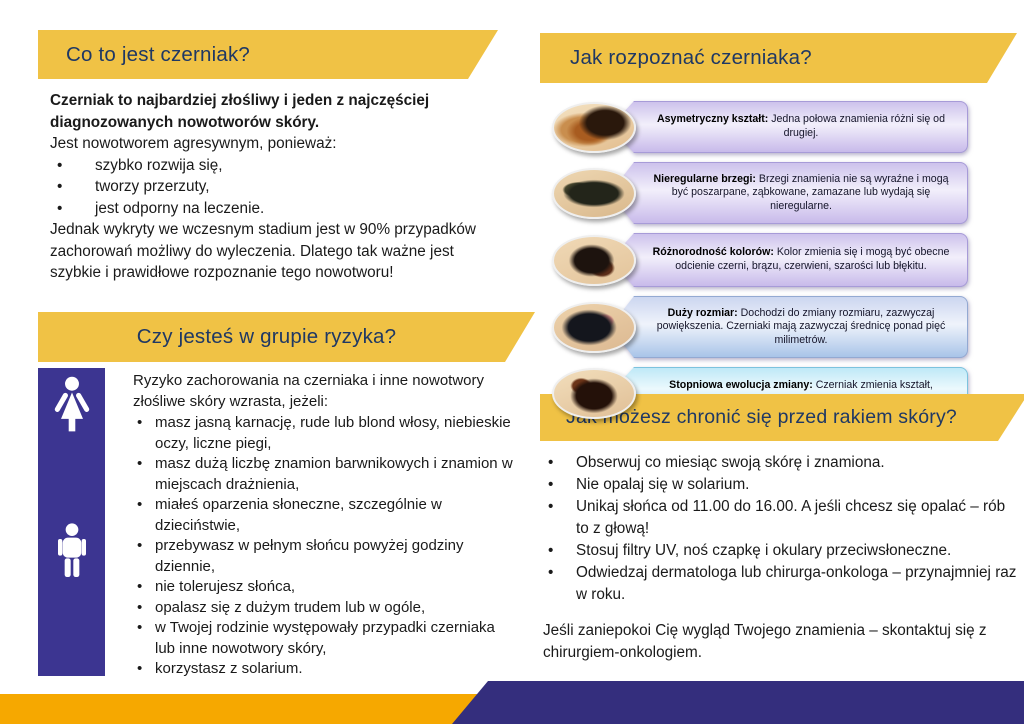  Describe the element at coordinates (713, 252) in the screenshot. I see `abcde-lead: Różnorodność kolorów:` at that location.